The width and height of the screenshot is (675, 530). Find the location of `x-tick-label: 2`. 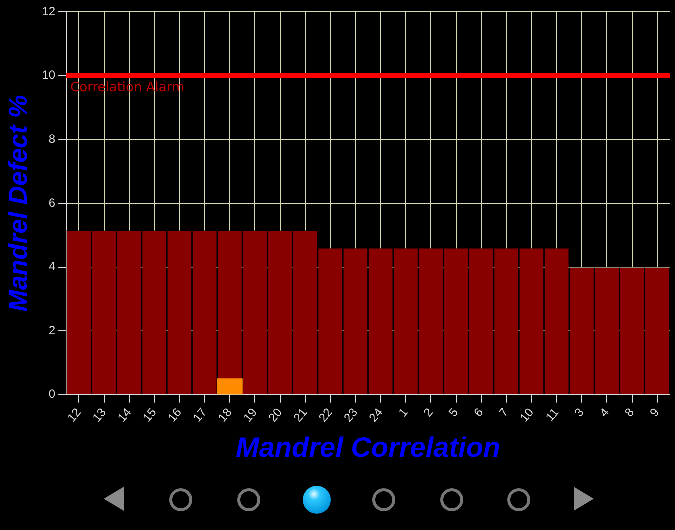

x-tick-label: 2 is located at coordinates (428, 412).